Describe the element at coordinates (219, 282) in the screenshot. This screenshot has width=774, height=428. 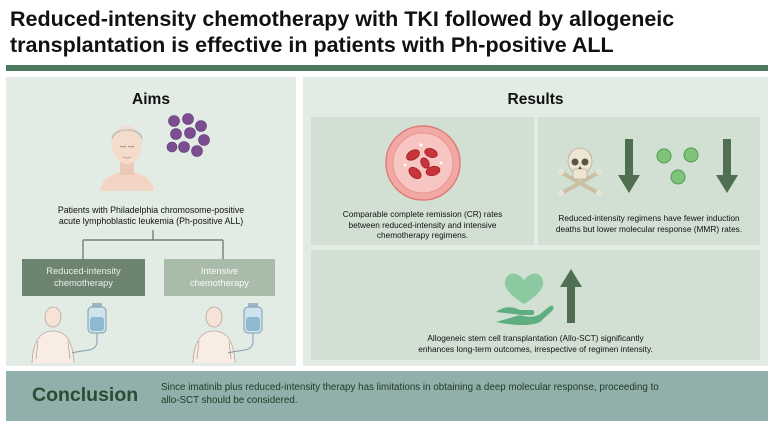
I see `regimen-intensive-line-2: chemotherapy` at that location.